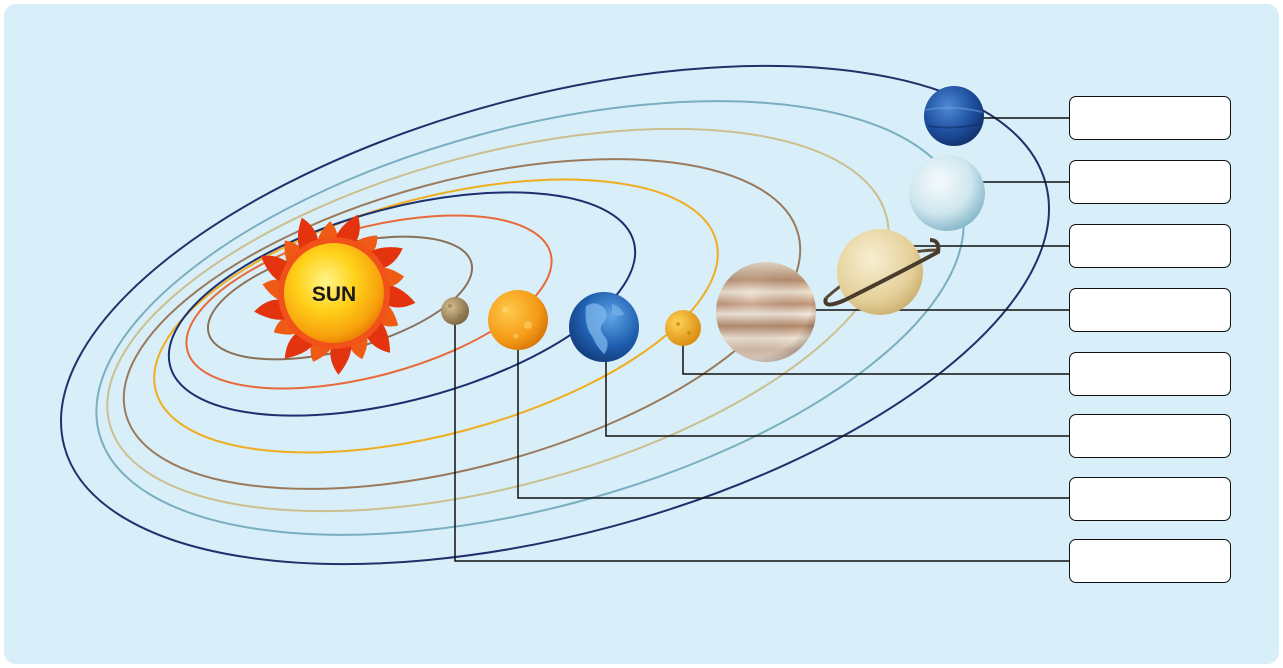 The height and width of the screenshot is (668, 1283). What do you see at coordinates (1150, 182) in the screenshot?
I see `label-box-uranus` at bounding box center [1150, 182].